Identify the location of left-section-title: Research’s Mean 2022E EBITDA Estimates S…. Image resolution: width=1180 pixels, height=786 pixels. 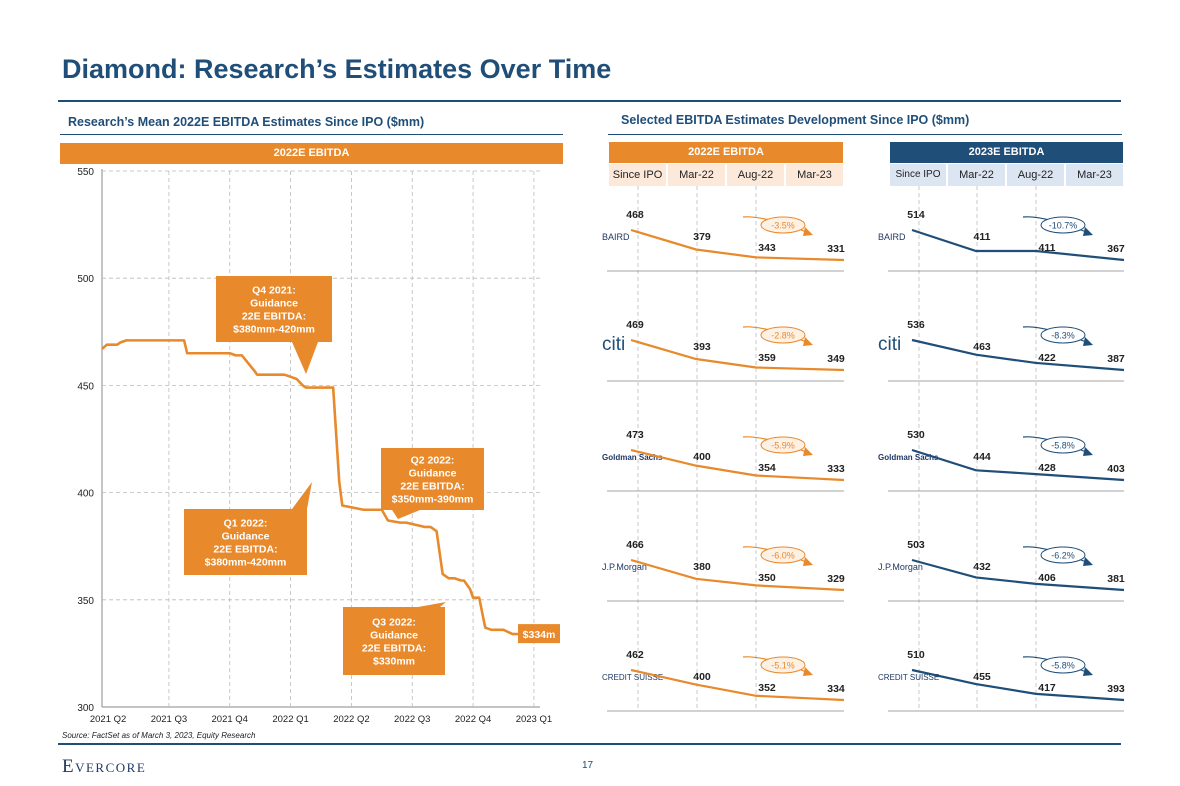
(246, 122).